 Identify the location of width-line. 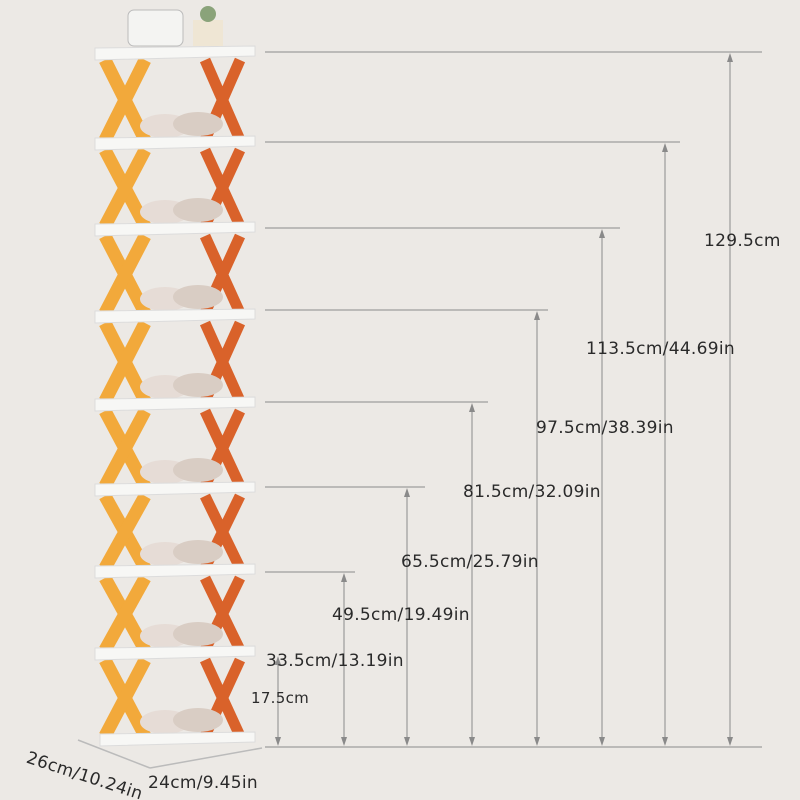
(206, 758).